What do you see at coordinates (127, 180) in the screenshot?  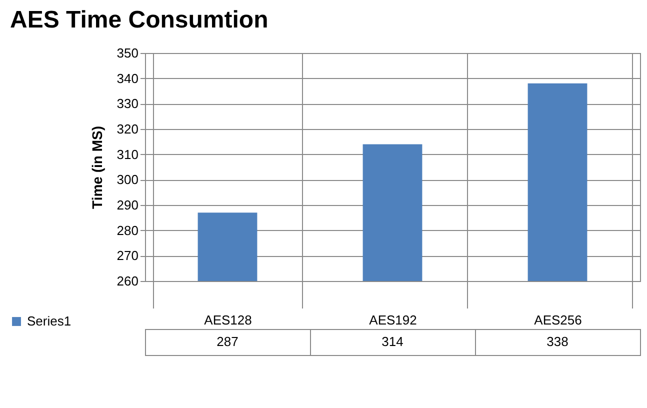 I see `y-tick-label: 300` at bounding box center [127, 180].